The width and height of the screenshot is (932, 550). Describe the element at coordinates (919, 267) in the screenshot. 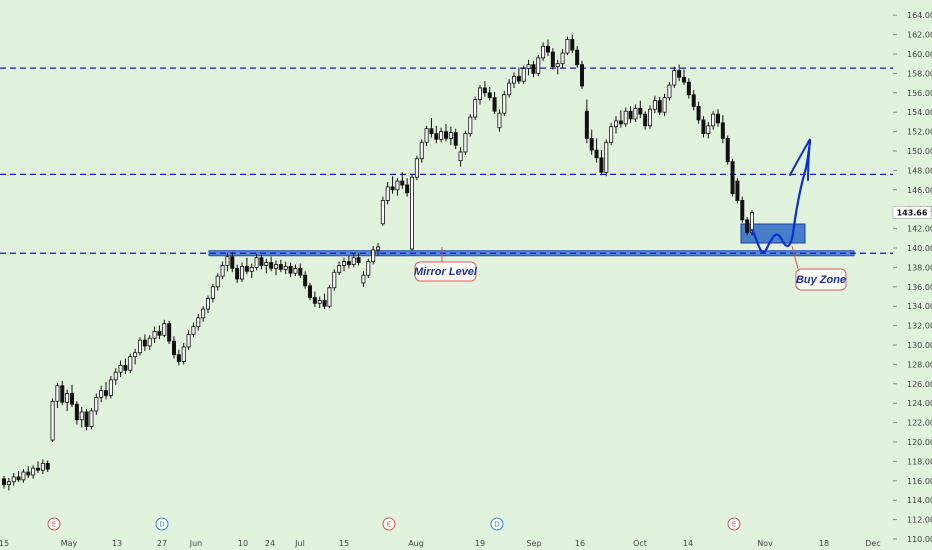

I see `y-tick-label: 138.00` at that location.